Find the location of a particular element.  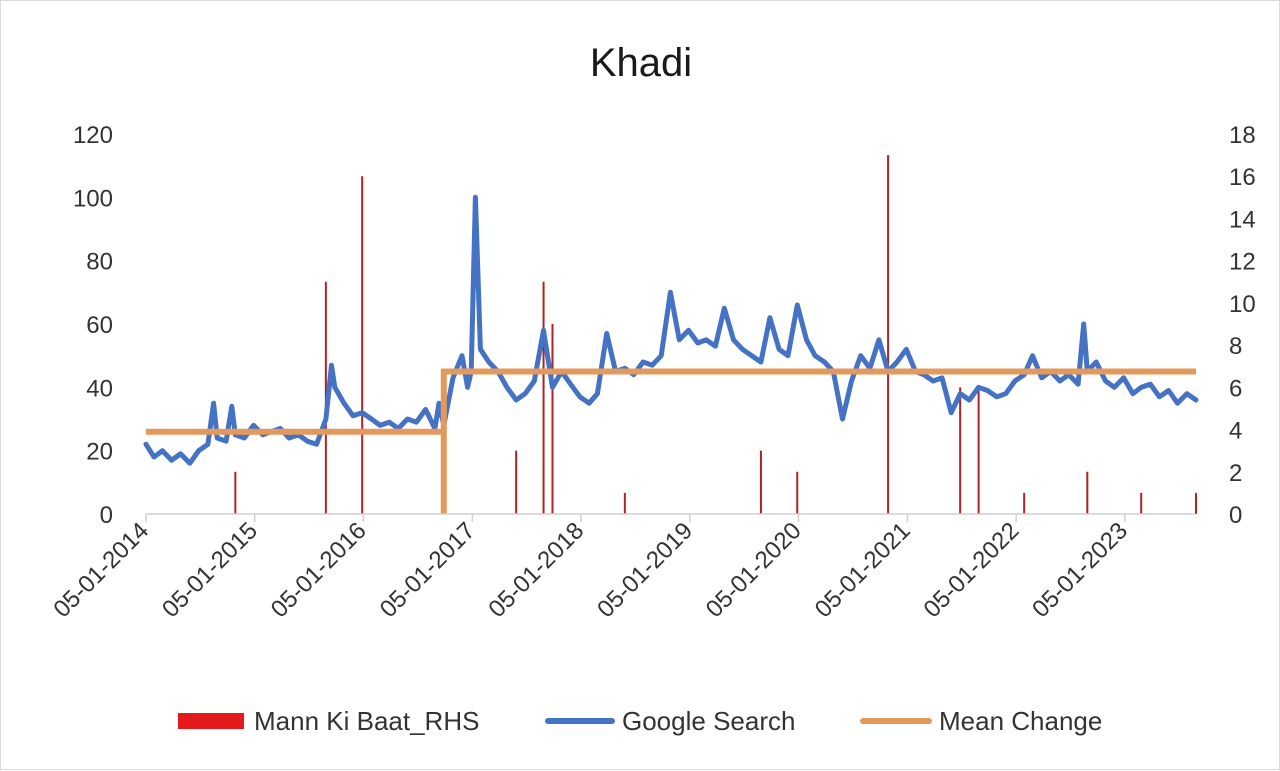

left-axis-tick-label: 0 is located at coordinates (106, 515).